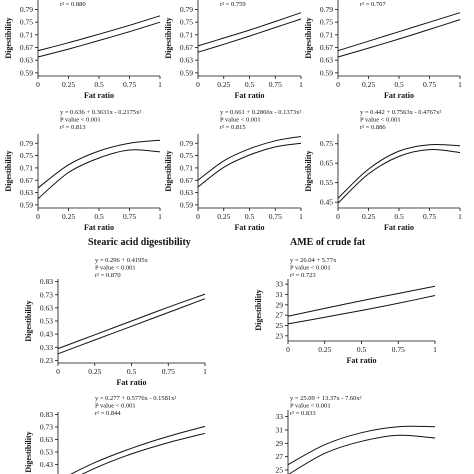 The width and height of the screenshot is (474, 474). I want to click on y-tick-label: 0.83, so click(46, 414).